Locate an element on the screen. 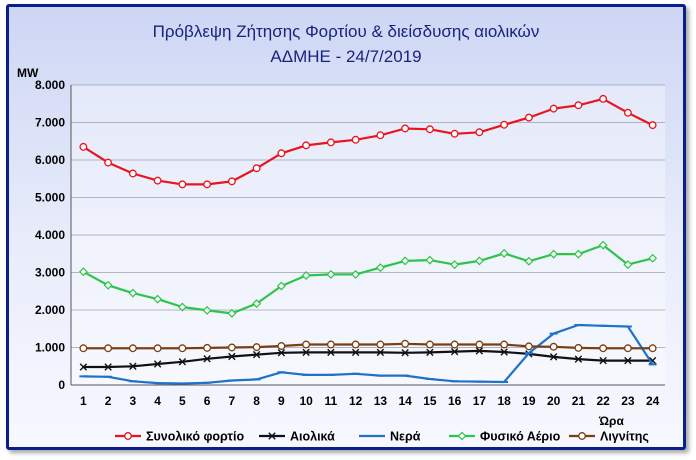  x-tick-label: 22 is located at coordinates (603, 401).